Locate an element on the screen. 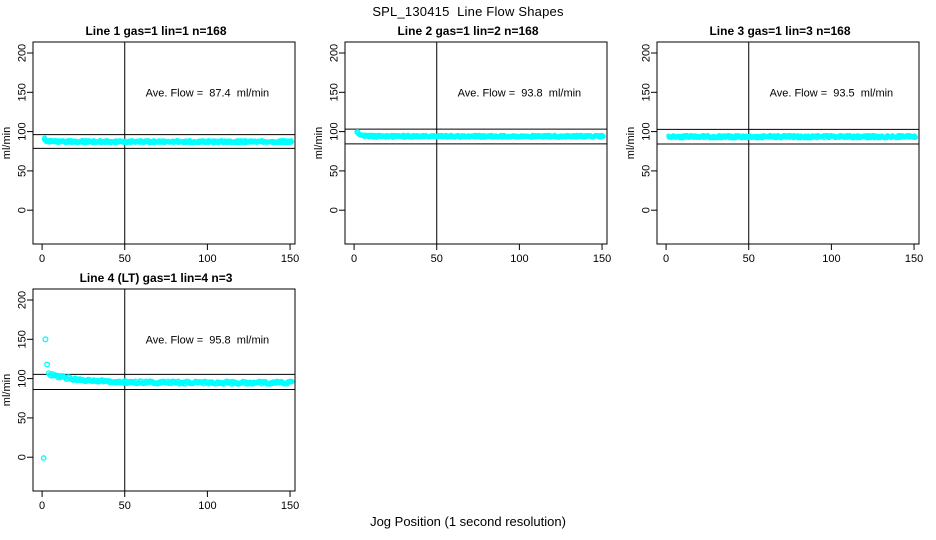 Image resolution: width=936 pixels, height=540 pixels. ave-flow-annotation: Ave. Flow = 87.4 ml/min is located at coordinates (208, 93).